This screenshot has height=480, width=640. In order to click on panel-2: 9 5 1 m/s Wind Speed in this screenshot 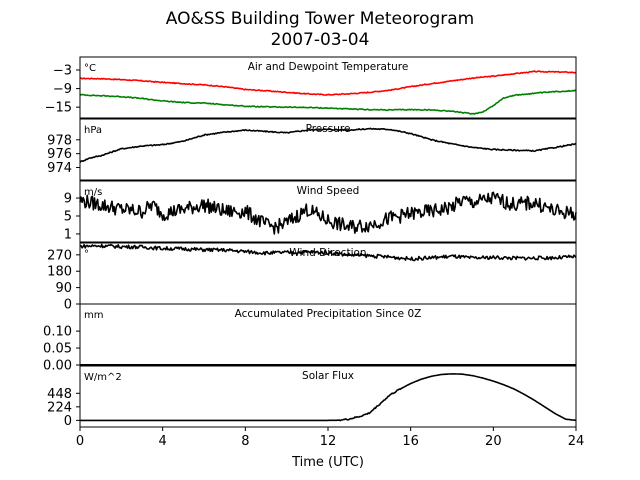, I will do `click(320, 211)`.